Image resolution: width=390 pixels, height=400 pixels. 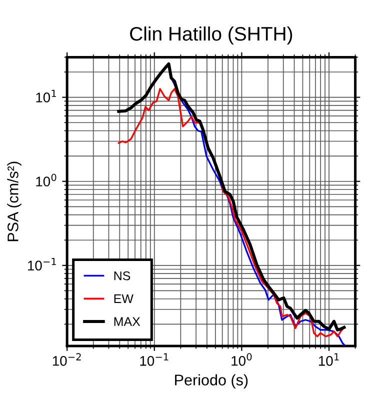 I want to click on y-tick-label: 10$^{1}$, so click(x=46, y=96).